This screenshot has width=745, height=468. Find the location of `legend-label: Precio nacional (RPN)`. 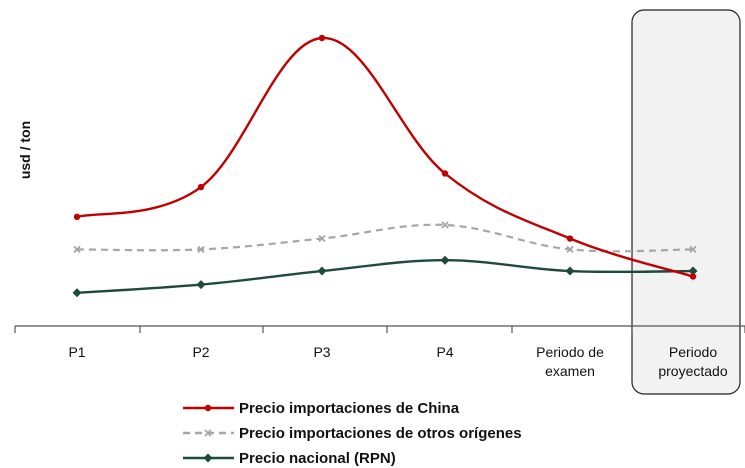

legend-label: Precio nacional (RPN) is located at coordinates (317, 458).